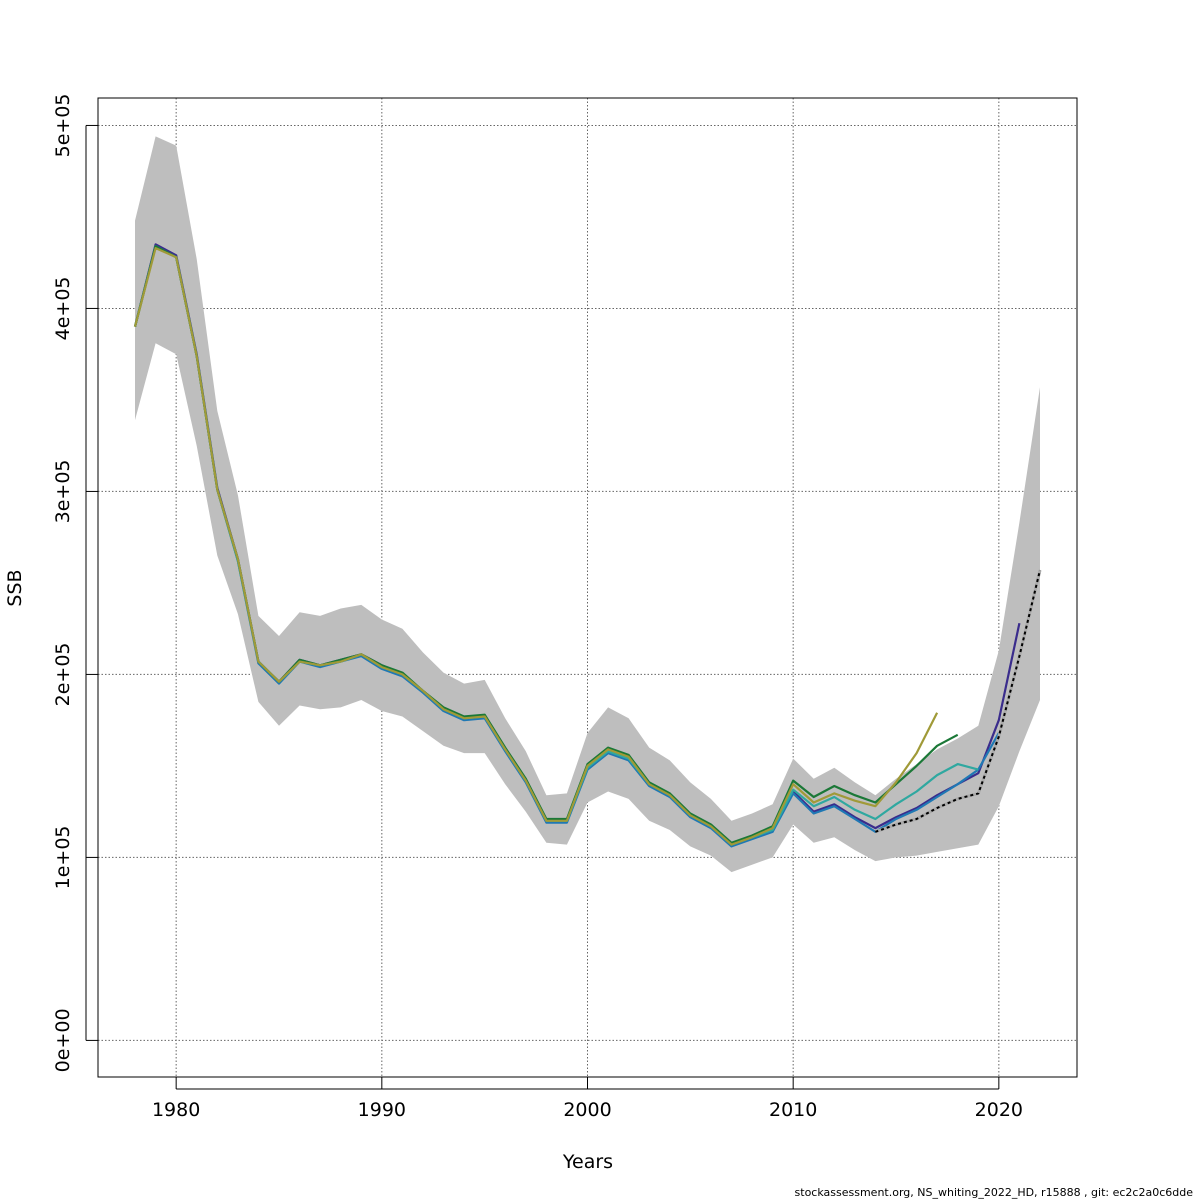 The image size is (1200, 1200). What do you see at coordinates (587, 1110) in the screenshot?
I see `x-tick-label: 2000` at bounding box center [587, 1110].